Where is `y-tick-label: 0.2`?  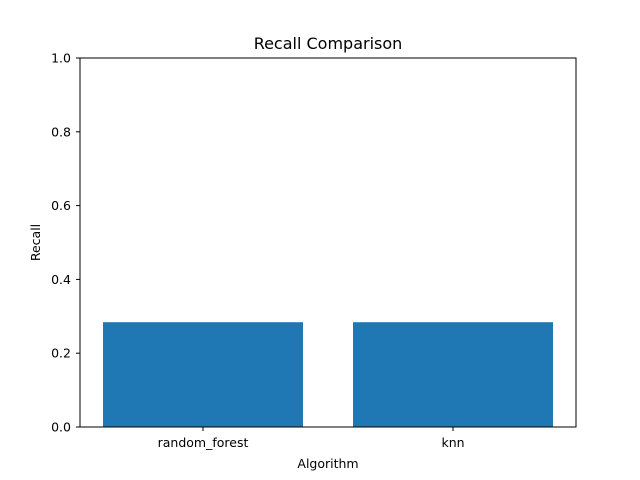 y-tick-label: 0.2 is located at coordinates (61, 353).